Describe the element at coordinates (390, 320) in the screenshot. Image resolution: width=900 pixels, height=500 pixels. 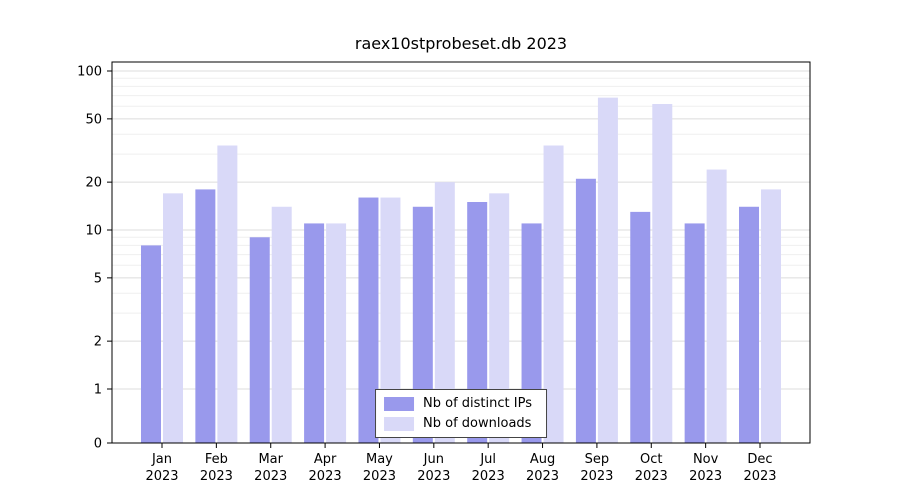
I see `bar-downloads-may` at that location.